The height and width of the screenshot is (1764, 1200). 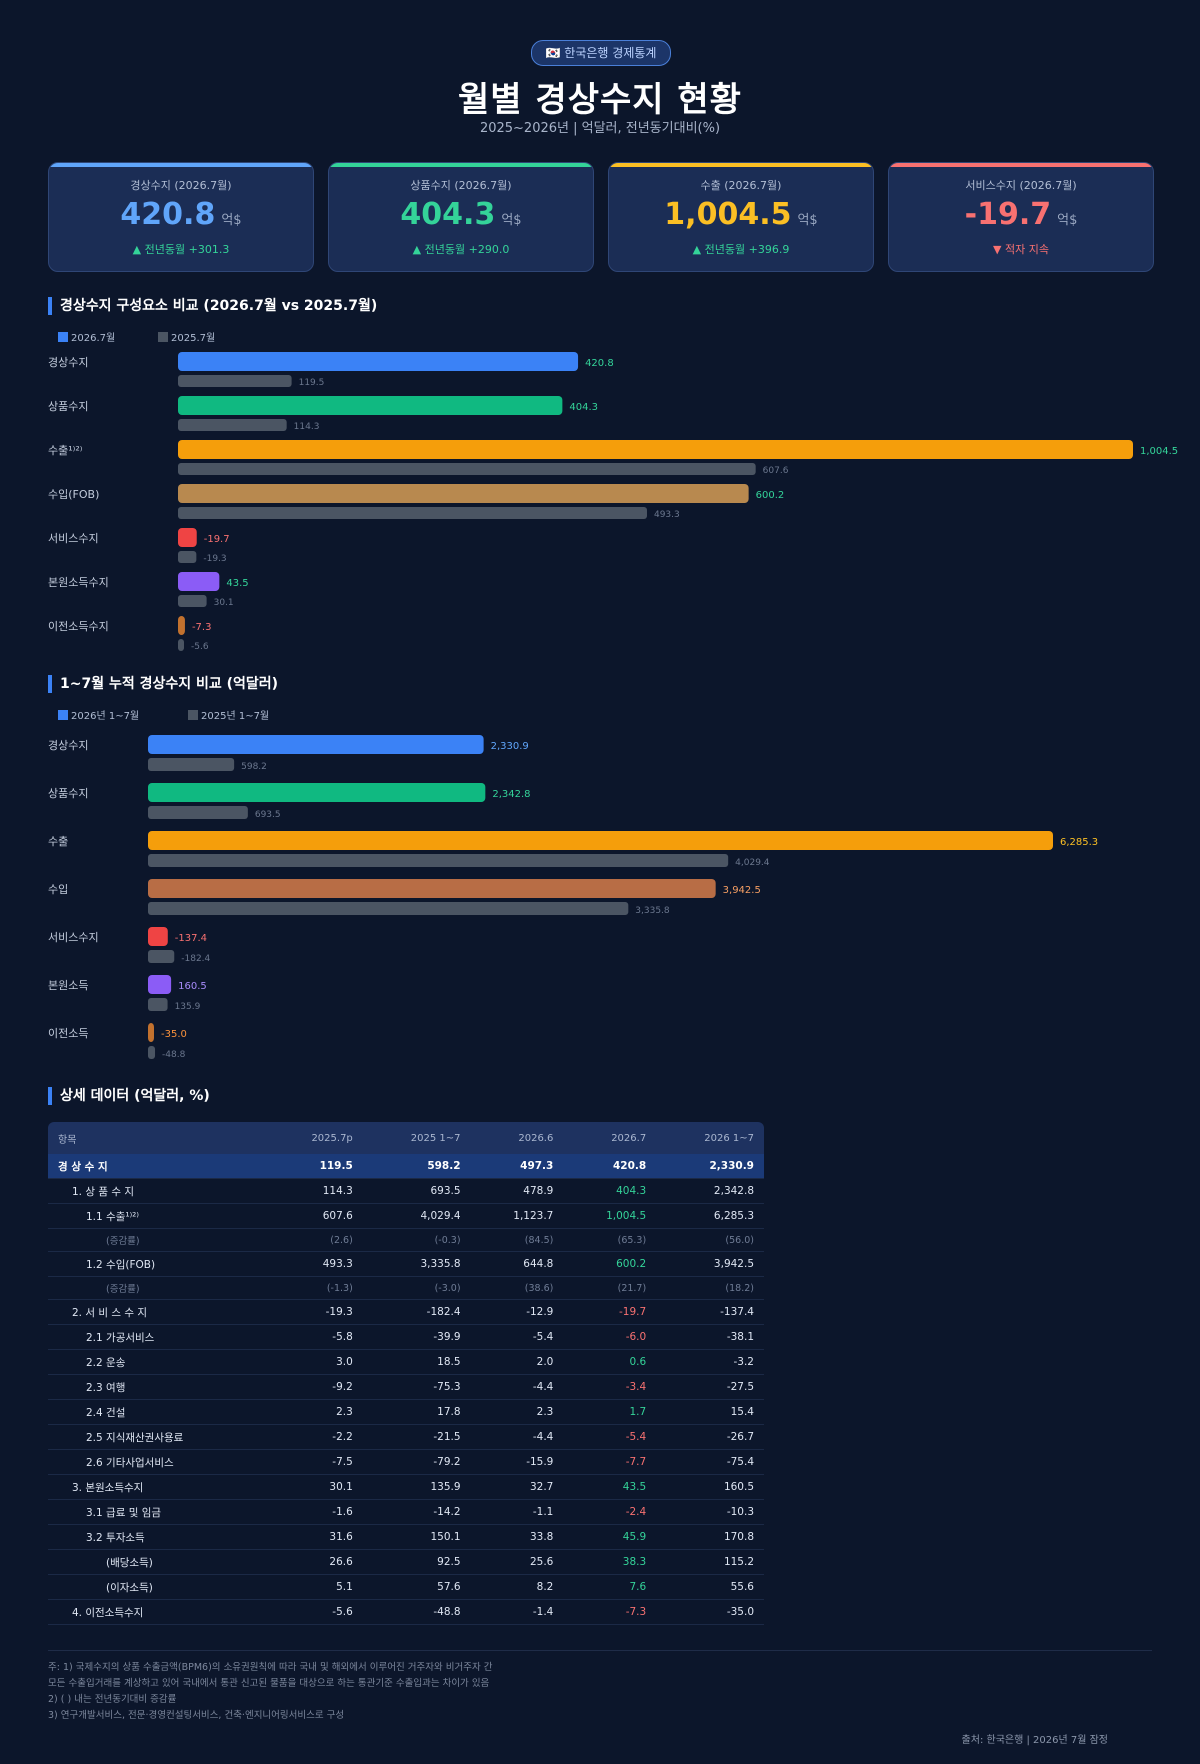 What do you see at coordinates (268, 815) in the screenshot?
I see `bar-value-label: 693.5` at bounding box center [268, 815].